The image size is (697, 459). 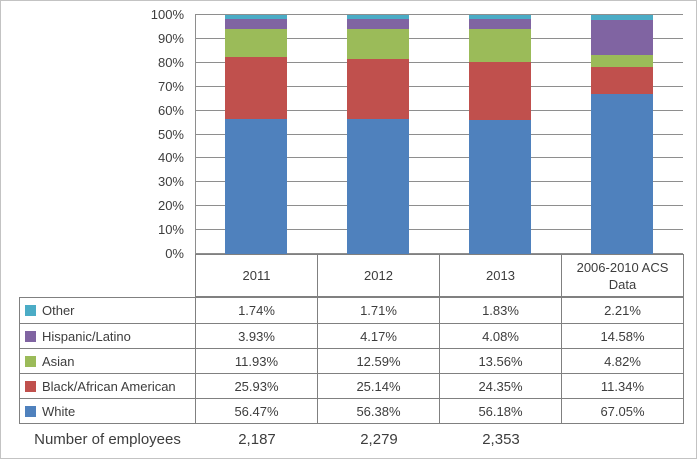 What do you see at coordinates (501, 439) in the screenshot?
I see `employees-value: 2,353` at bounding box center [501, 439].